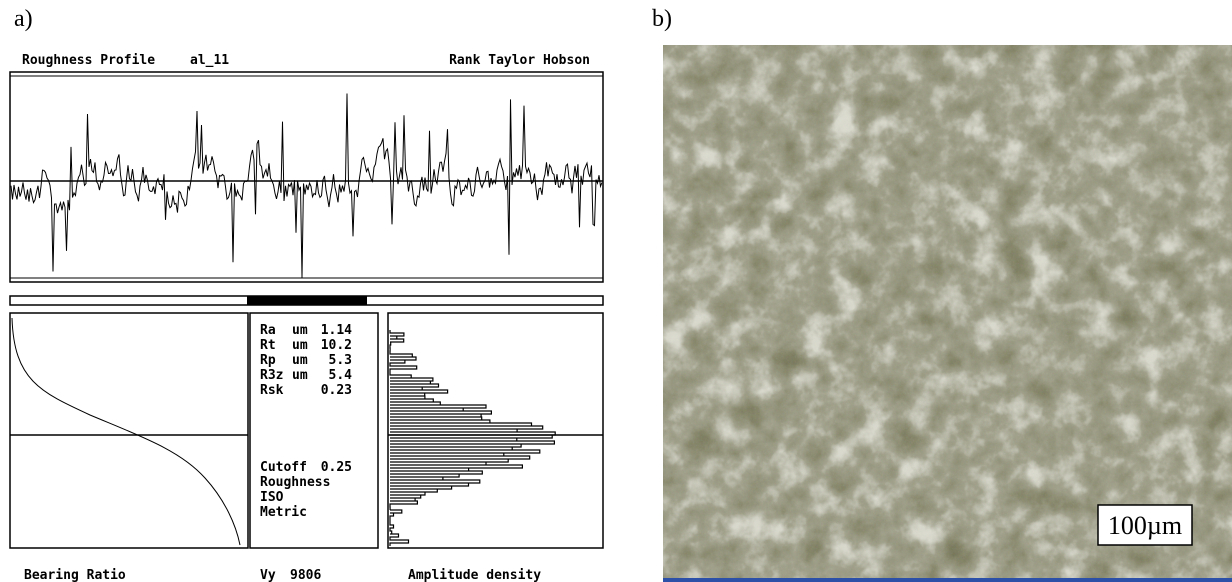  I want to click on cutoff-value: 0.25, so click(336, 467).